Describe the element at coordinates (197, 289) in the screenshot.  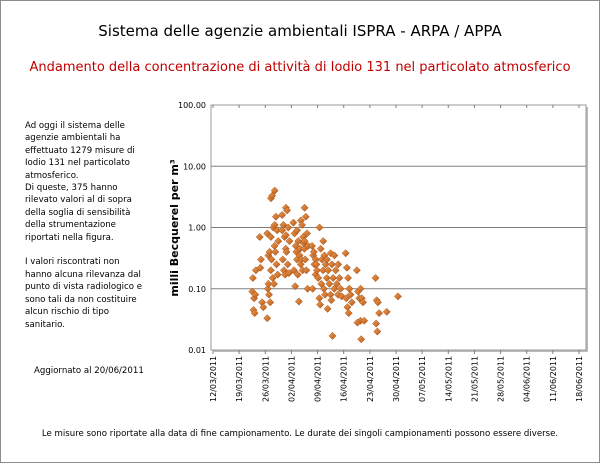
I see `y-tick-label: 0.10` at that location.